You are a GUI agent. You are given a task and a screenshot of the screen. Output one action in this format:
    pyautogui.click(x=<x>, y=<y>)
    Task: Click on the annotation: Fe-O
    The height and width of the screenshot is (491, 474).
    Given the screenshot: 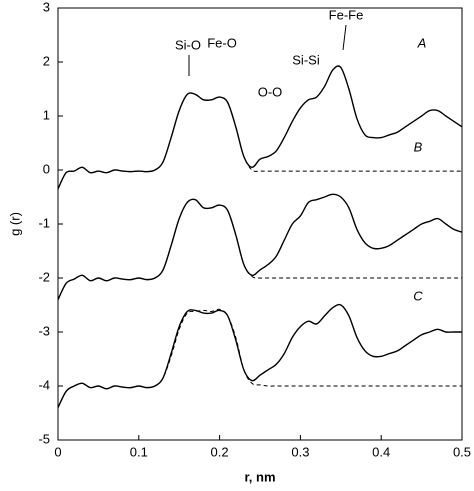 What is the action you would take?
    pyautogui.click(x=222, y=42)
    